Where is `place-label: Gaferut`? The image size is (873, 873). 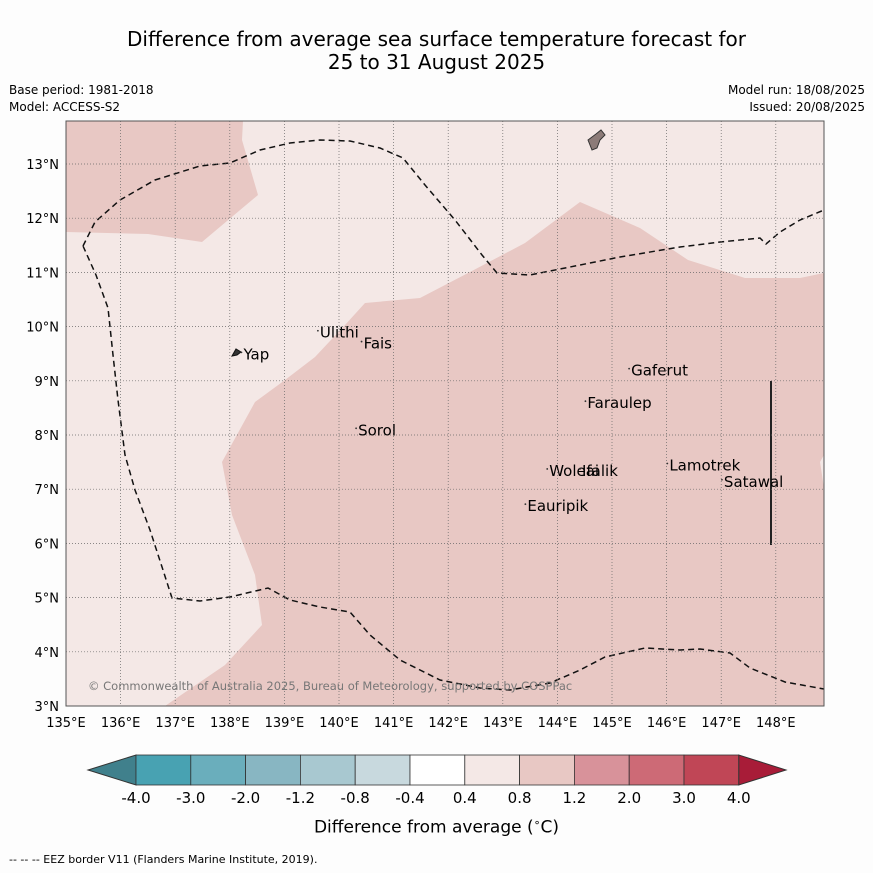 place-label: Gaferut is located at coordinates (659, 371).